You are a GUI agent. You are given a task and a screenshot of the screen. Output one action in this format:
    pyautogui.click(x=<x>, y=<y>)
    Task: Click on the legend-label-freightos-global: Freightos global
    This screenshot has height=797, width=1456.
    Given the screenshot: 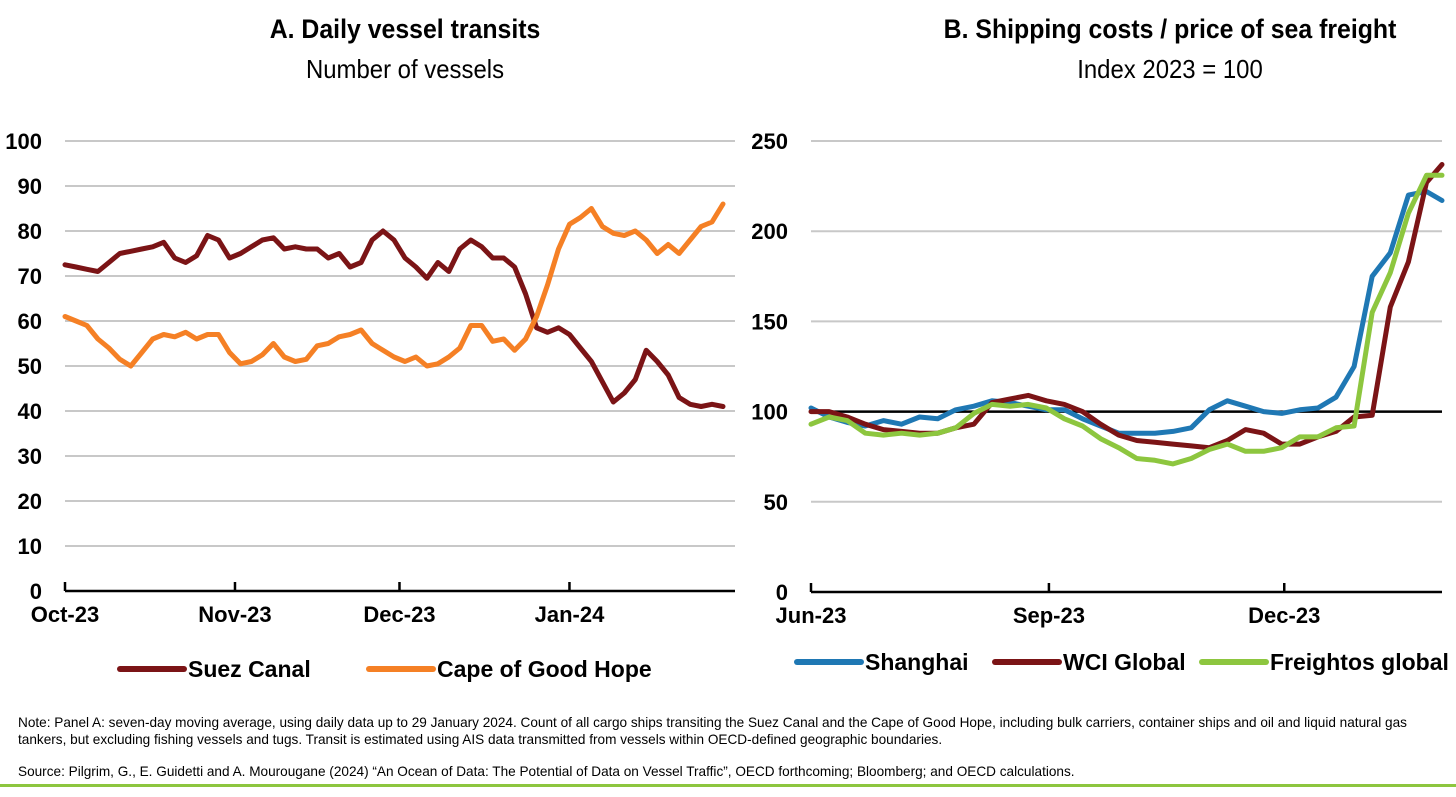 What is the action you would take?
    pyautogui.click(x=1359, y=662)
    